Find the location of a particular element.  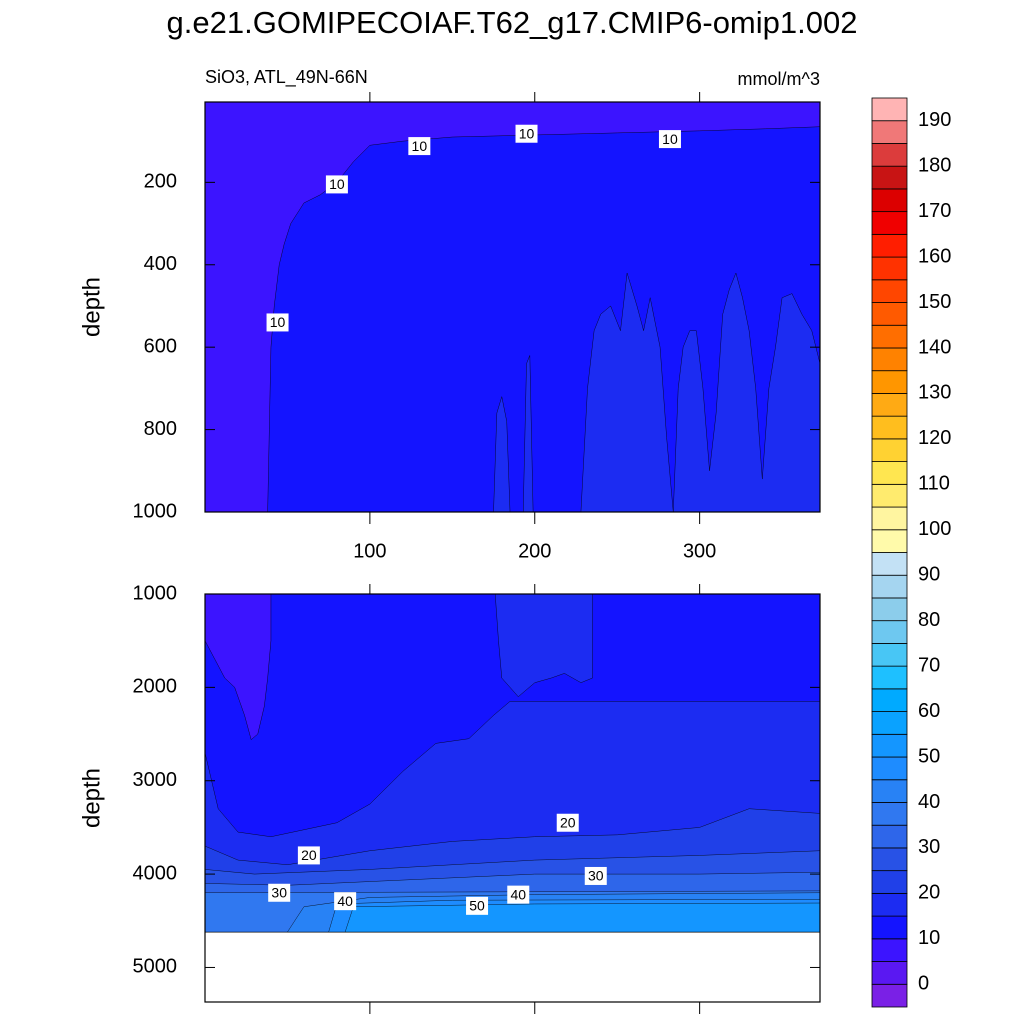

x-tick-label: 200 is located at coordinates (534, 551).